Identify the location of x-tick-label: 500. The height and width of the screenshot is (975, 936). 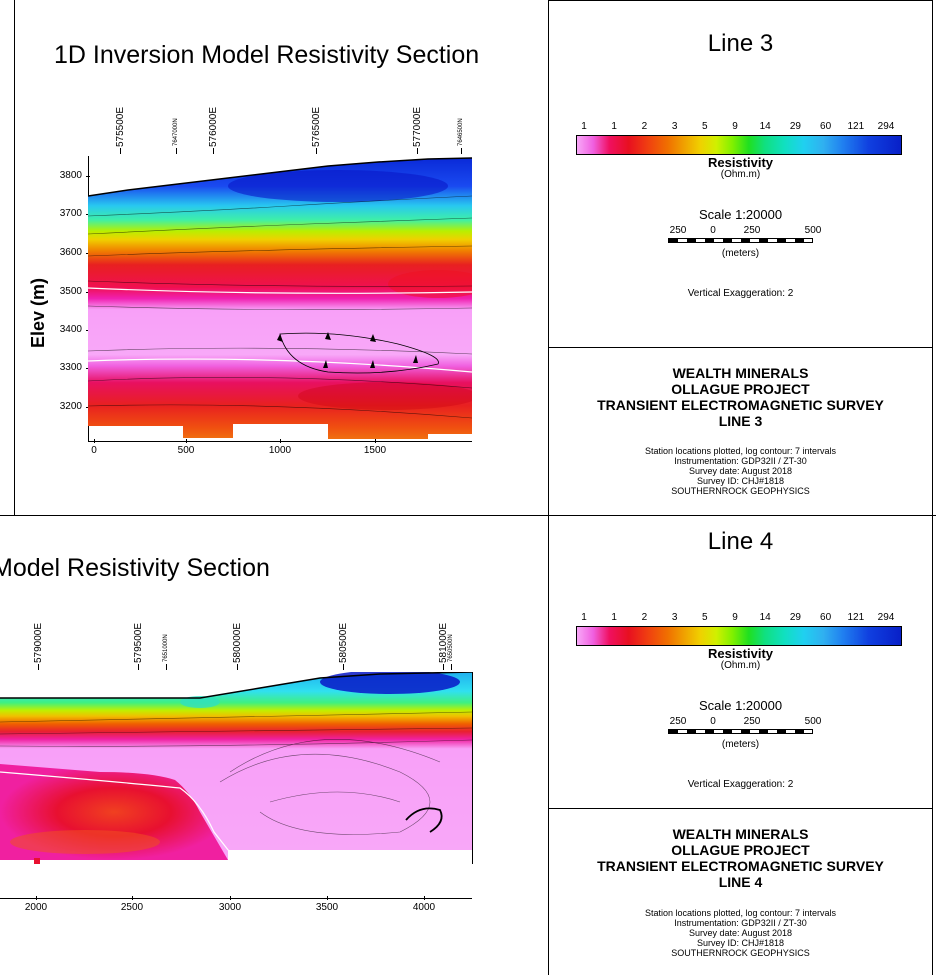
(186, 450).